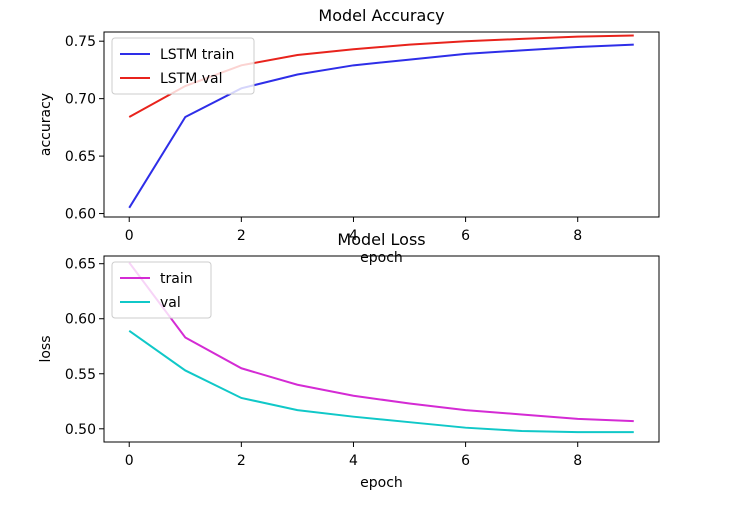 The width and height of the screenshot is (748, 522). What do you see at coordinates (381, 15) in the screenshot?
I see `chart-title-0: Model Accuracy` at bounding box center [381, 15].